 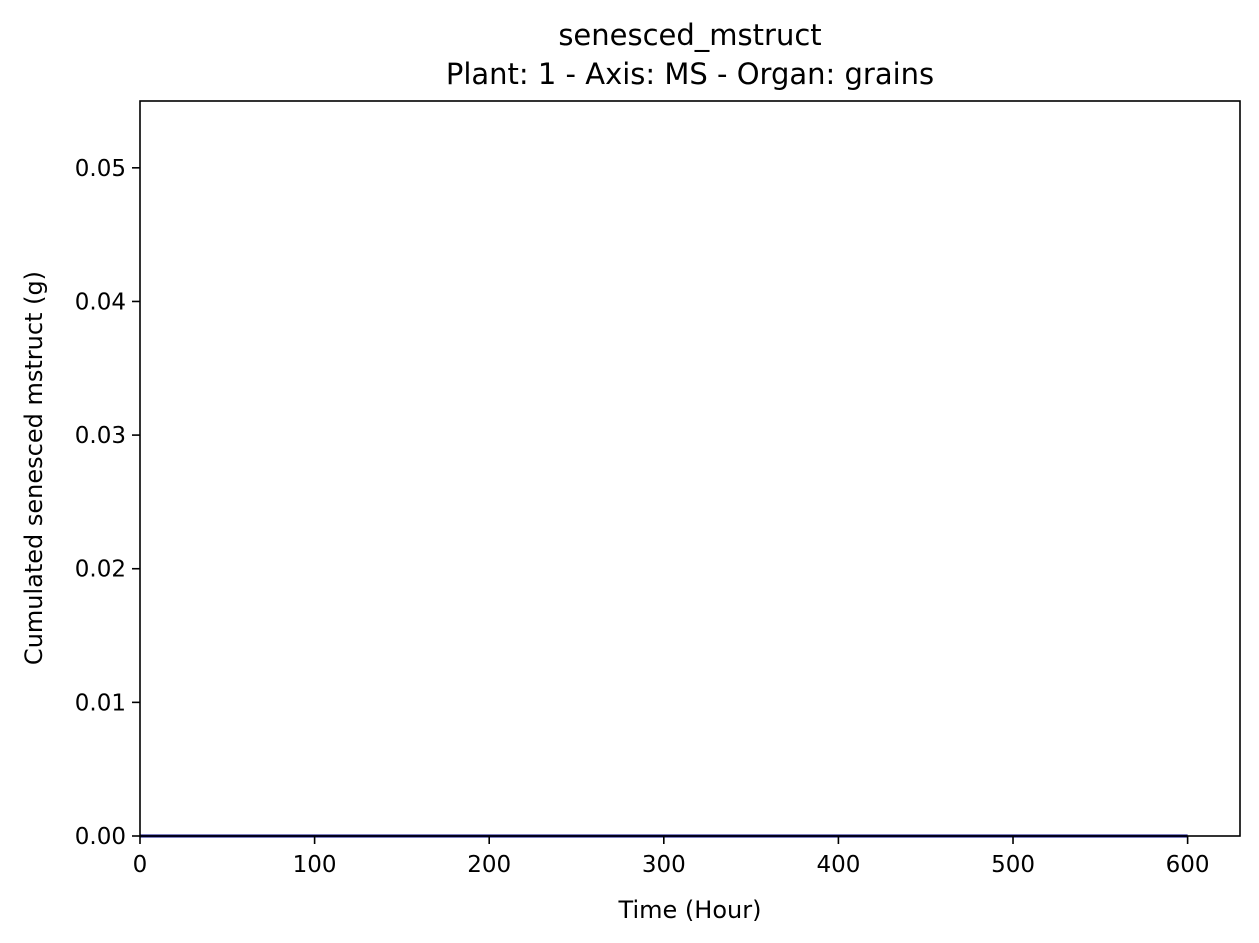 What do you see at coordinates (100, 703) in the screenshot?
I see `y-tick-label: 0.01` at bounding box center [100, 703].